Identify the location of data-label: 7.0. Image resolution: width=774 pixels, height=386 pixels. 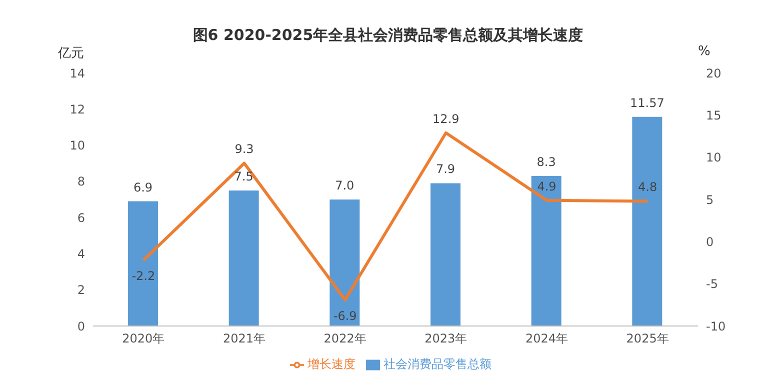
(344, 185).